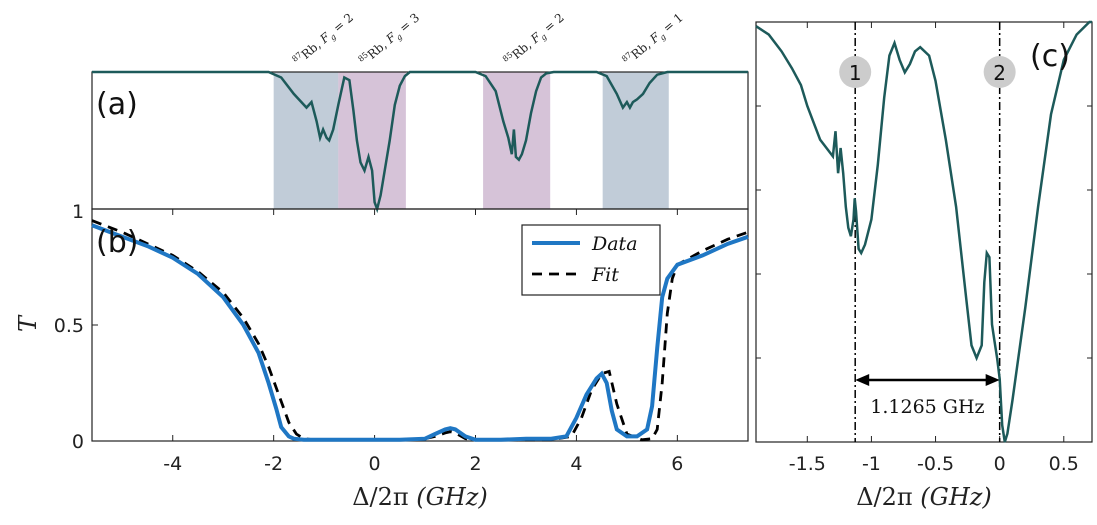  What do you see at coordinates (475, 464) in the screenshot?
I see `b-xtick-label: 2` at bounding box center [475, 464].